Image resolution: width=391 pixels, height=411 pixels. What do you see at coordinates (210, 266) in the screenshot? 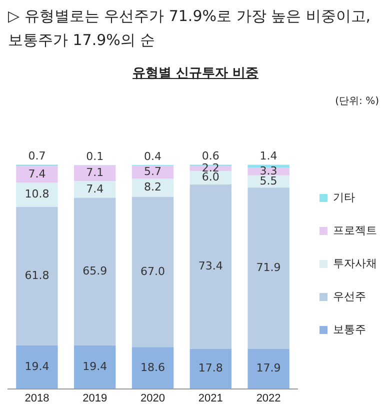
I see `data-label: 73.4` at bounding box center [210, 266].